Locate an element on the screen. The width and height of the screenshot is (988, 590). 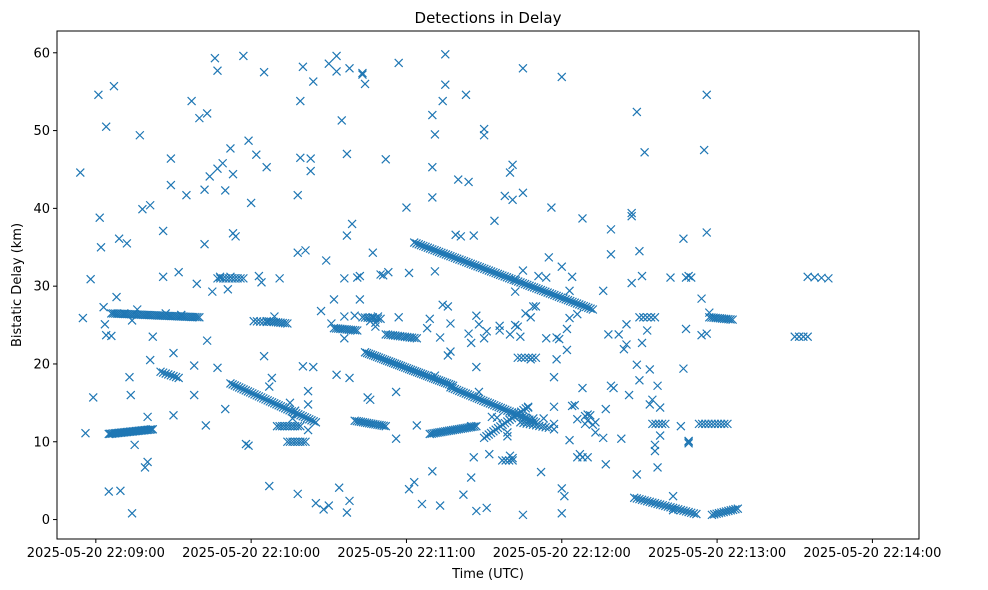
x-tick-label: 2025-05-20 22:11:00 is located at coordinates (406, 553).